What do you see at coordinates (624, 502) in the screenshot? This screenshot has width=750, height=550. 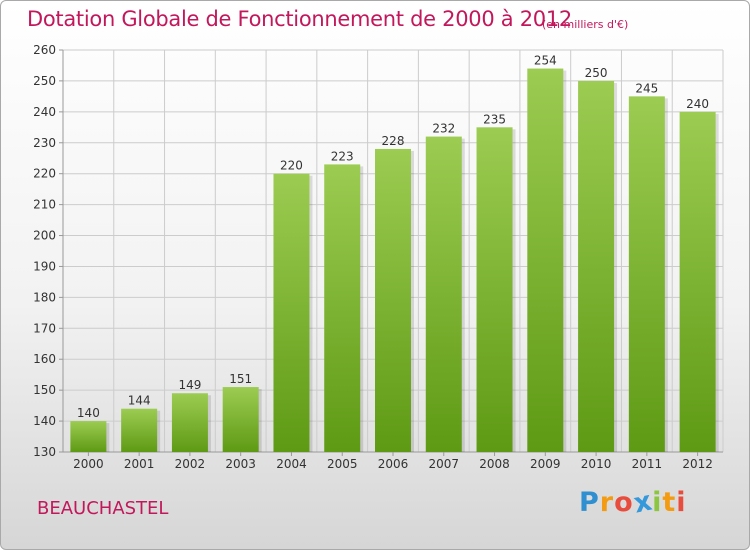 I see `logo-letter: o` at bounding box center [624, 502].